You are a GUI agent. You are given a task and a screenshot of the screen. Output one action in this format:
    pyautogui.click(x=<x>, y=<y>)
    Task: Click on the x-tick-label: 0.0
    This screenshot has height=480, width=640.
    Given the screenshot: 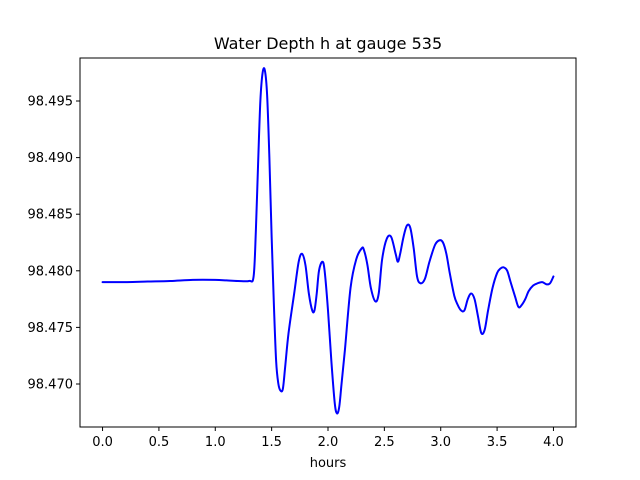 What is the action you would take?
    pyautogui.click(x=102, y=442)
    